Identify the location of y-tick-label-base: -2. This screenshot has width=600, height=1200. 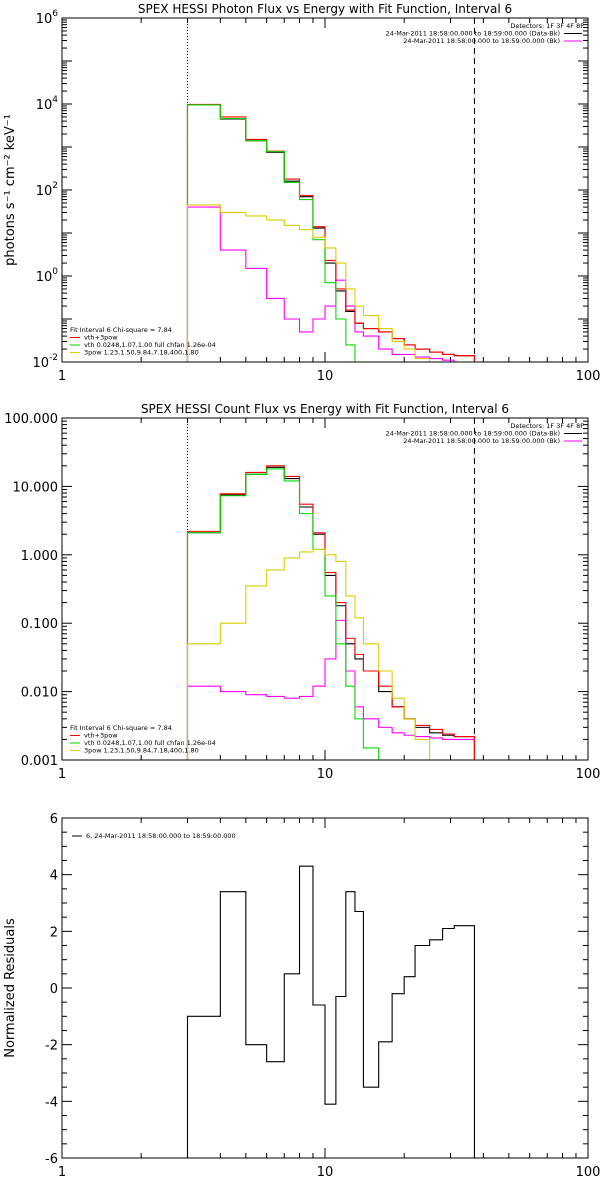
(51, 1046).